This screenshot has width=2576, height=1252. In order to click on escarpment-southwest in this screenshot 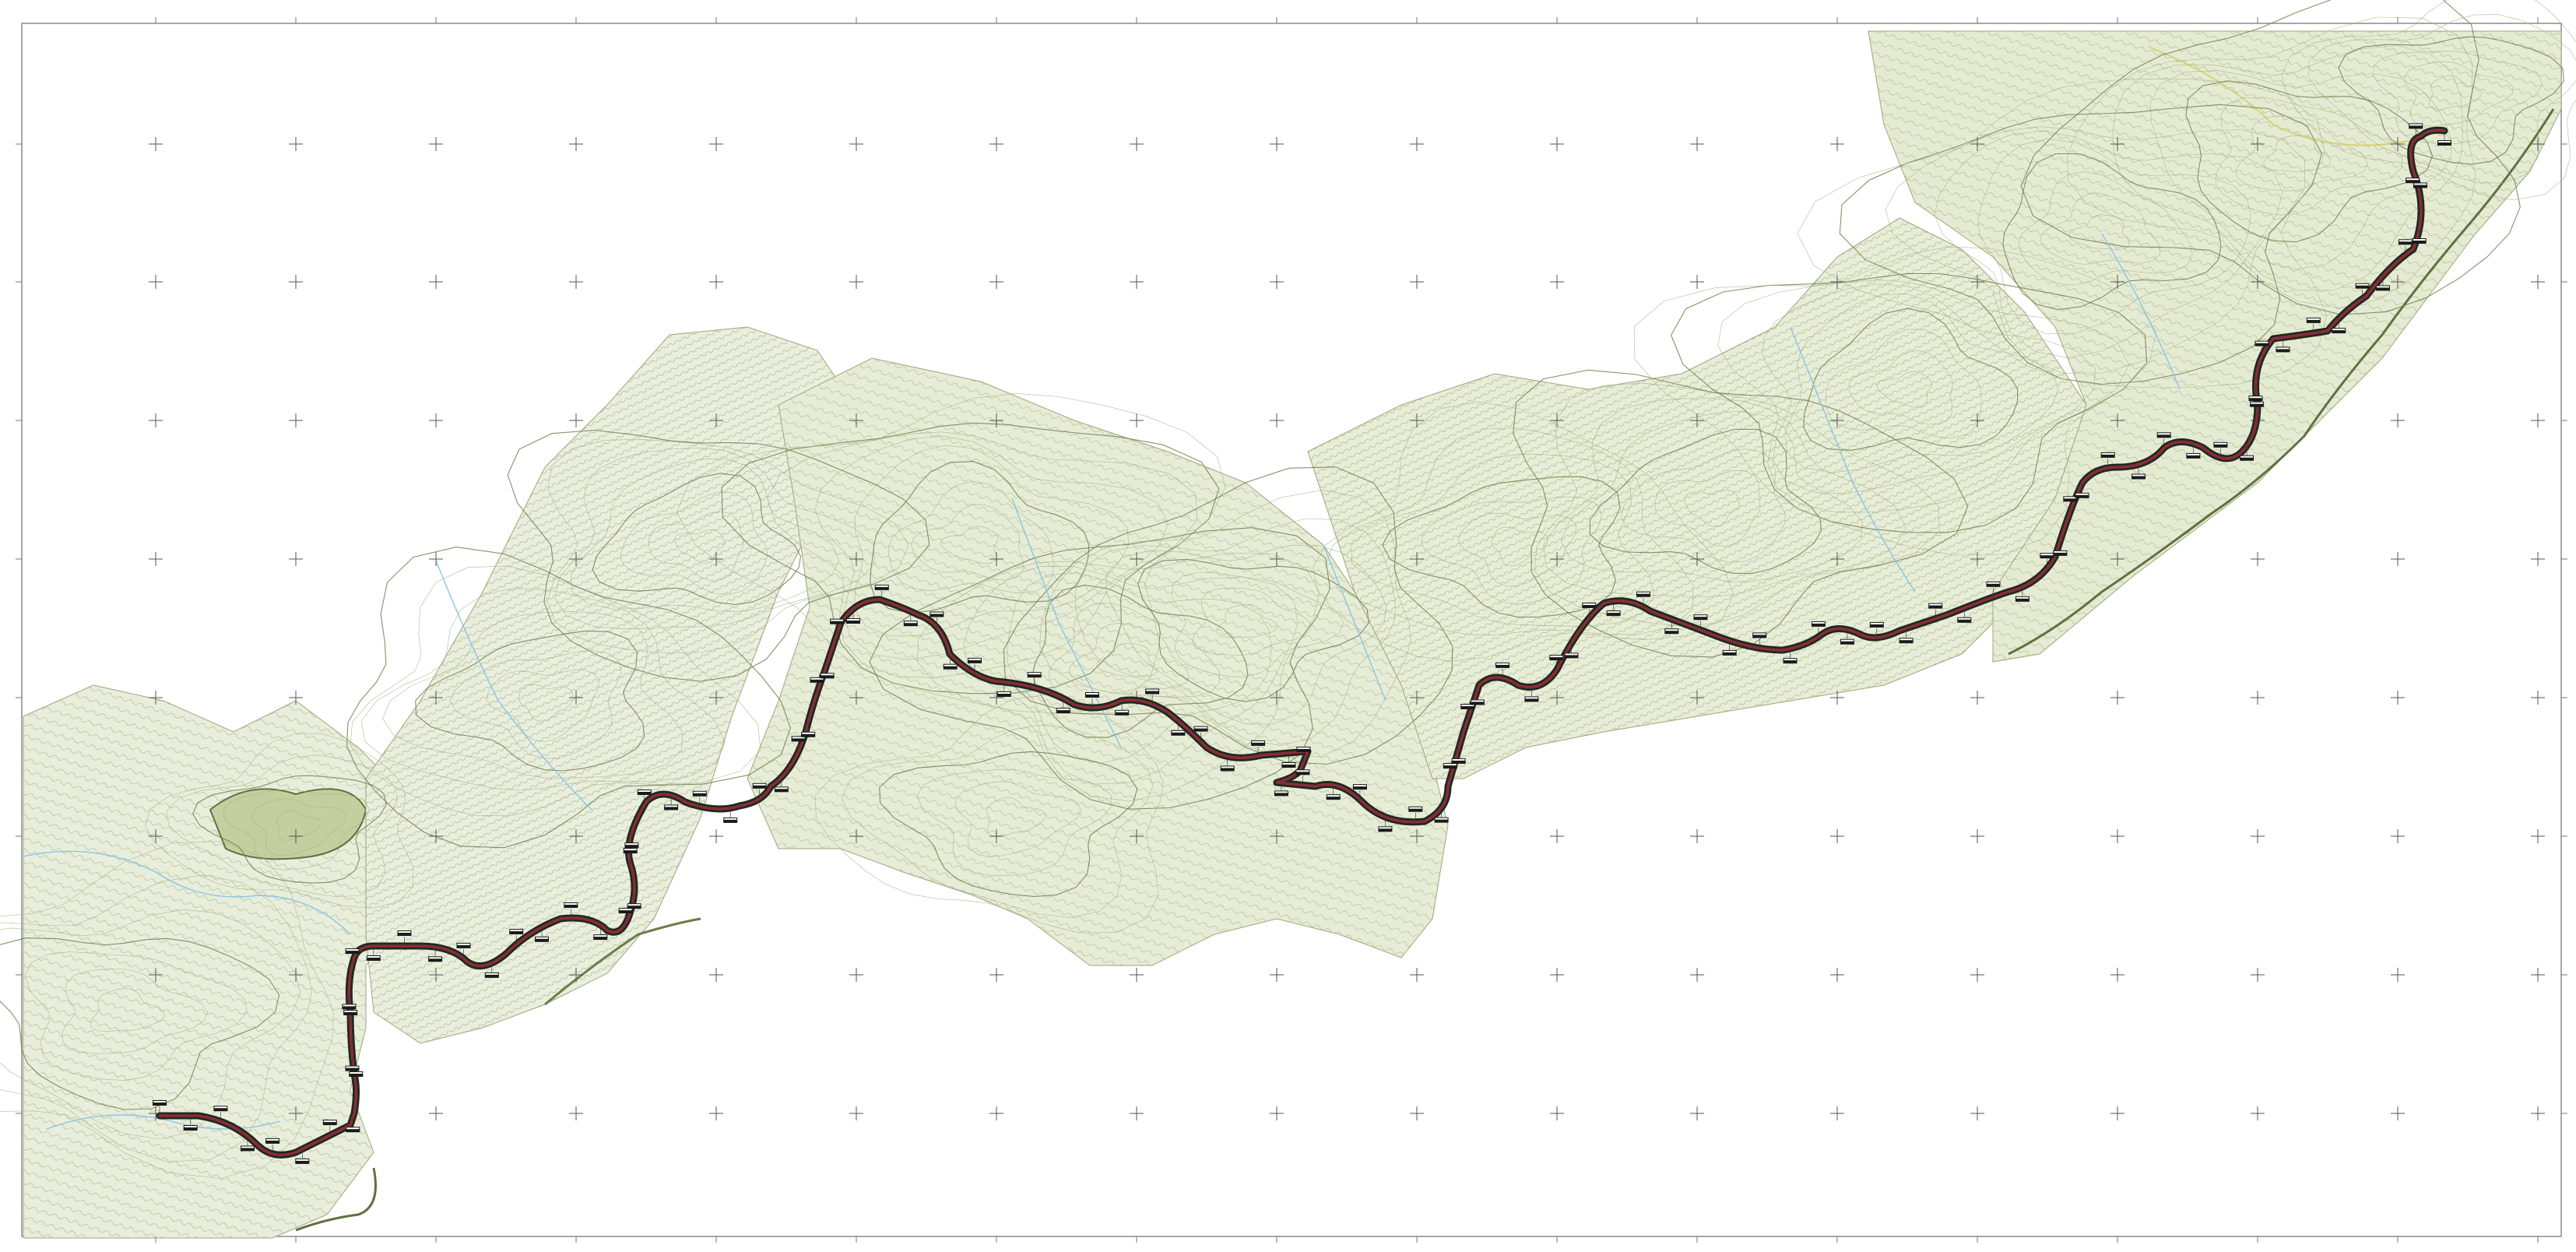, I will do `click(336, 1199)`.